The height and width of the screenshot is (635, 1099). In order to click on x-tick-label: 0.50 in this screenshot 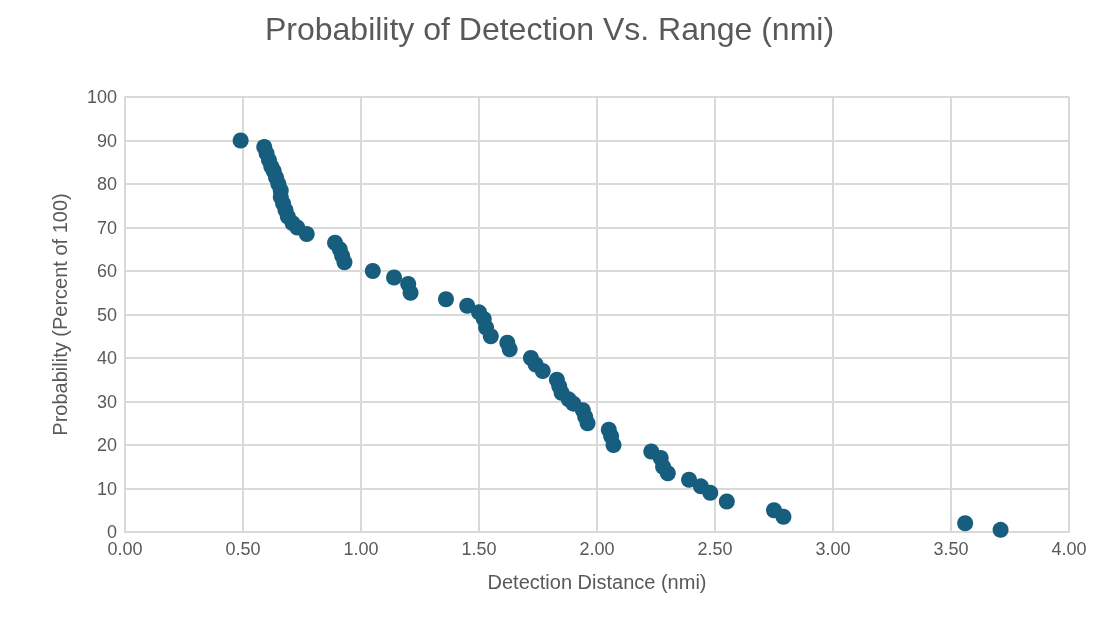, I will do `click(243, 549)`.